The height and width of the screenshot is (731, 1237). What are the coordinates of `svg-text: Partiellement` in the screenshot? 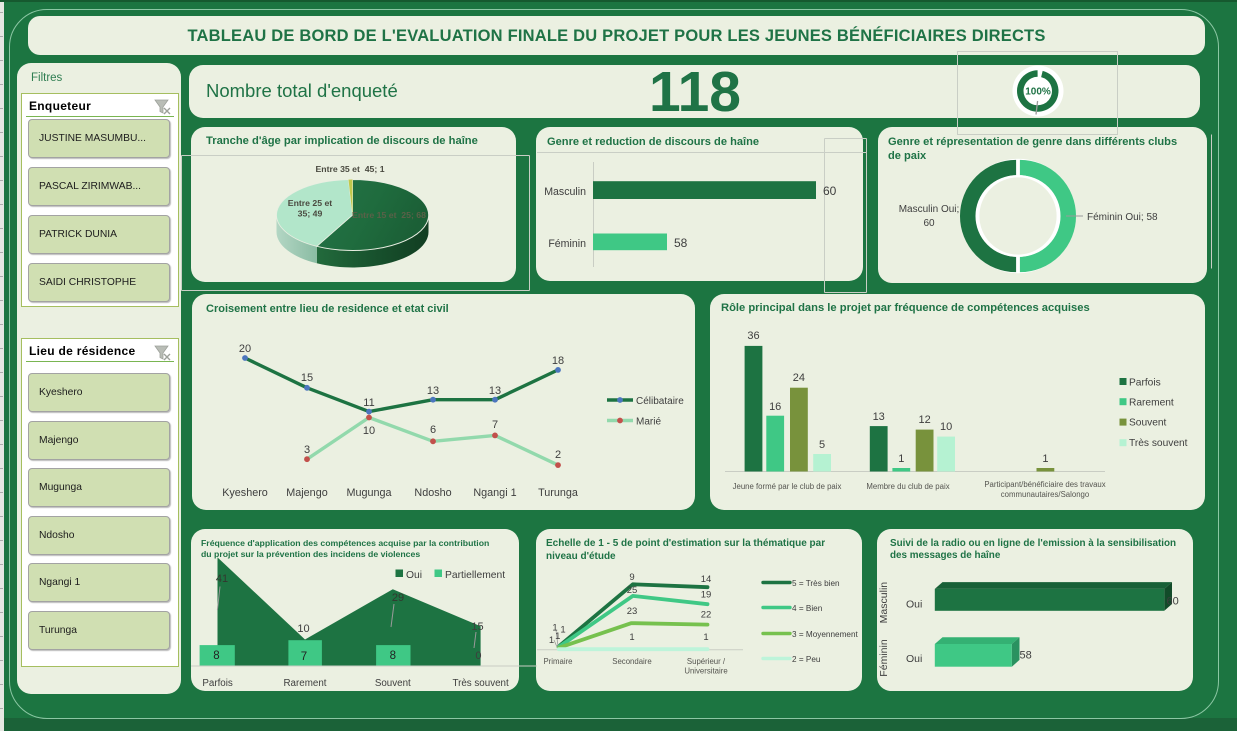 It's located at (475, 575).